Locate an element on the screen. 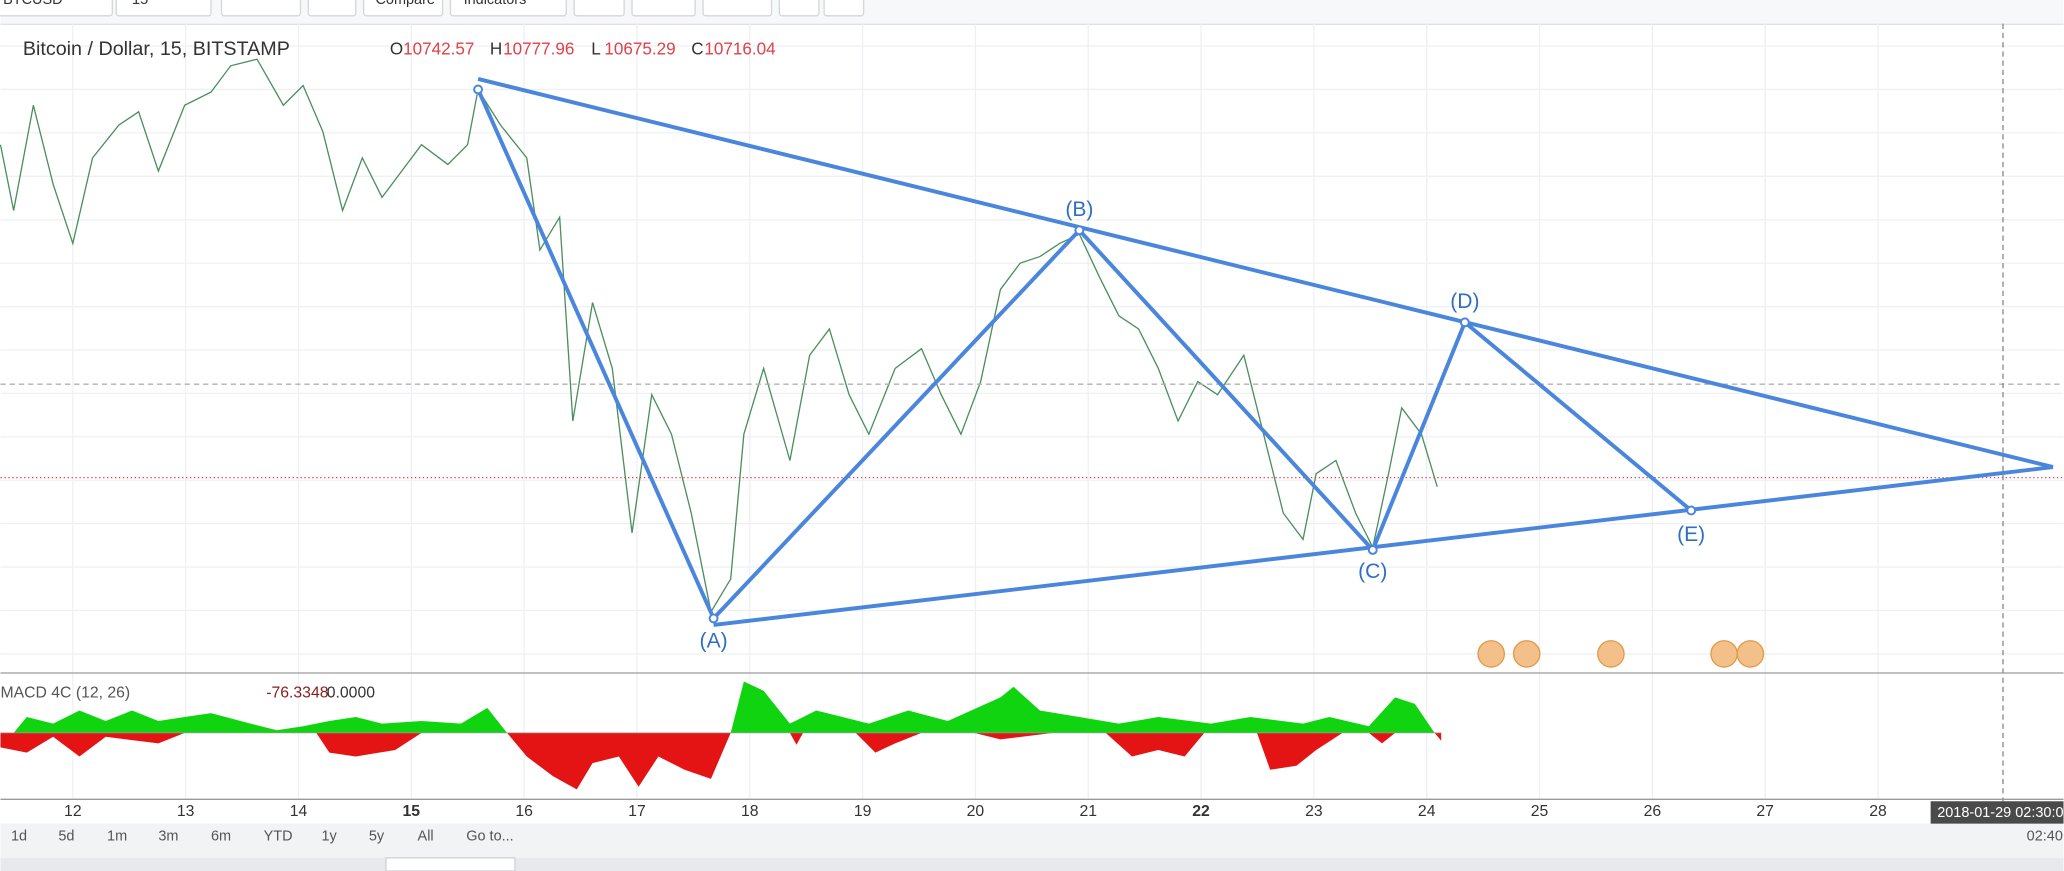  ohlc-value: 10777.96 is located at coordinates (538, 49).